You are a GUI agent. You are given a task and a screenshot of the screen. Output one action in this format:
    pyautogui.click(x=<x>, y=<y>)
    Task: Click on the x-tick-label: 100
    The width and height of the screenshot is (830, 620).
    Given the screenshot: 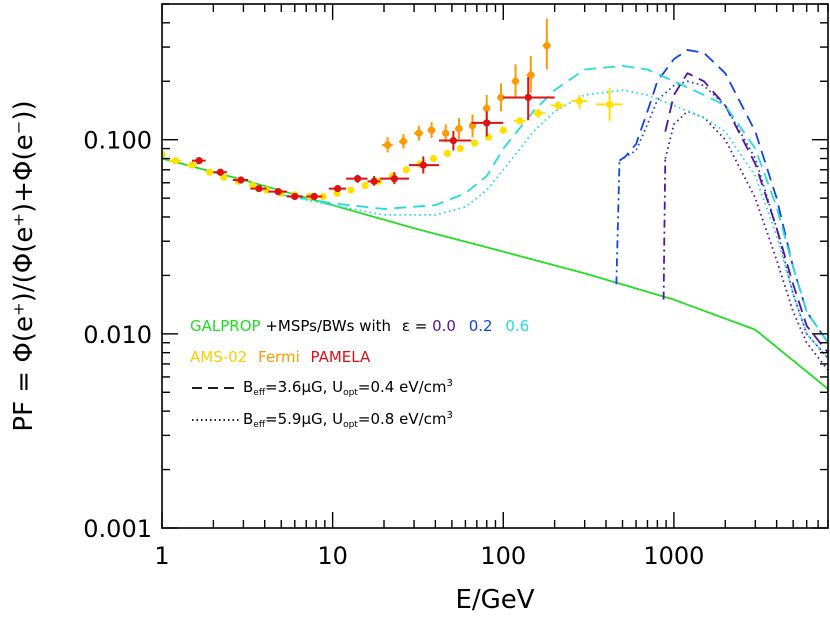 What is the action you would take?
    pyautogui.click(x=503, y=556)
    